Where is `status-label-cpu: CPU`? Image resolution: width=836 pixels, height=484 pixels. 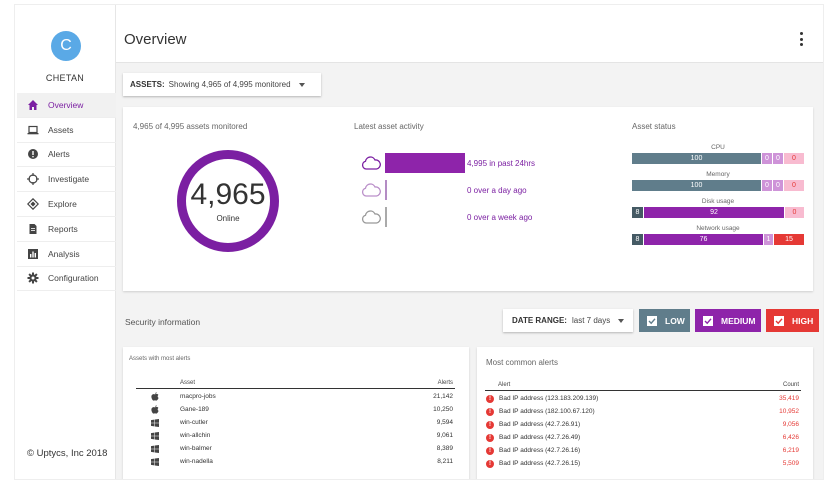 status-label-cpu: CPU is located at coordinates (718, 147).